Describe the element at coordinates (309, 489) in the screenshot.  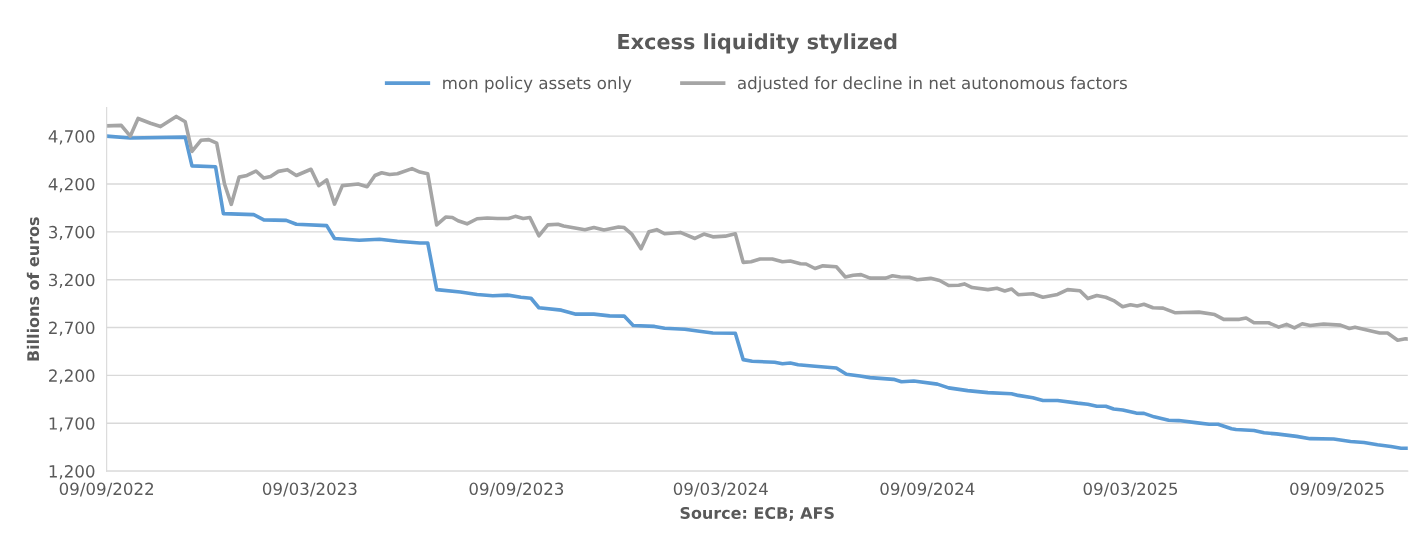
I see `x-tick-label: 09/03/2023` at that location.